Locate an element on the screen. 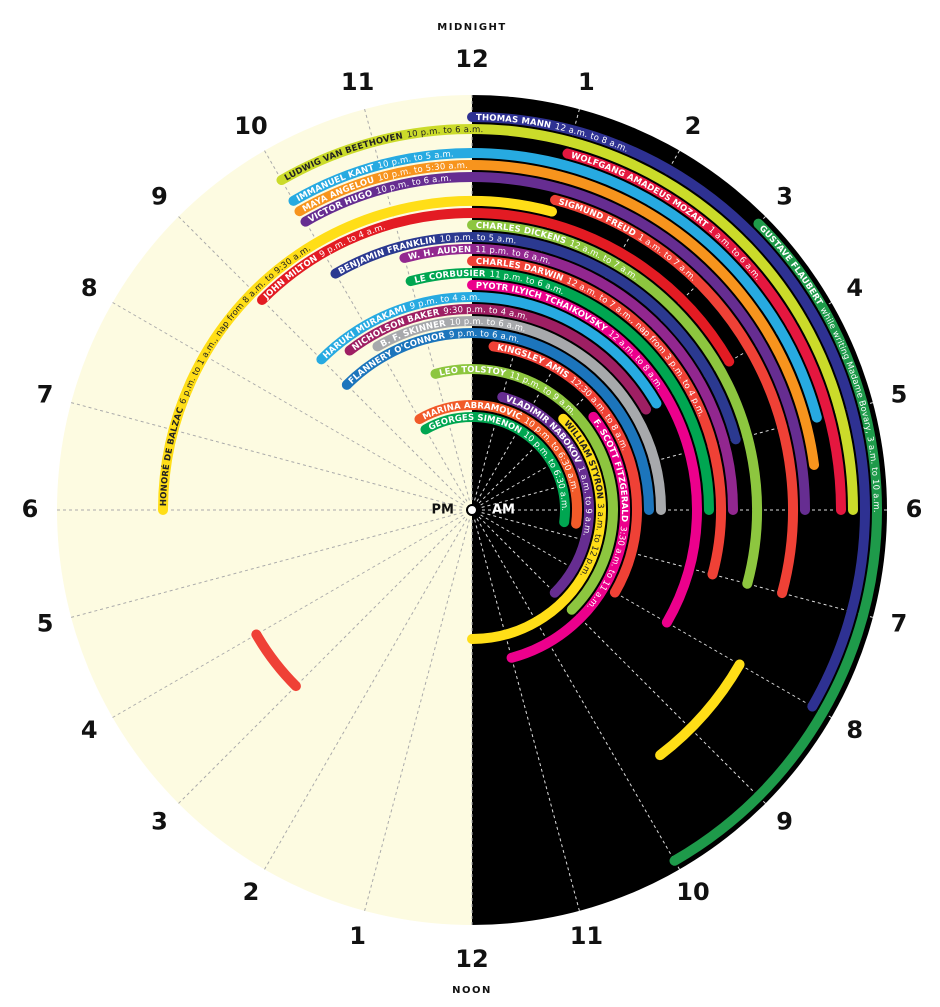 The image size is (940, 1007). noon-label: NOON is located at coordinates (472, 990).